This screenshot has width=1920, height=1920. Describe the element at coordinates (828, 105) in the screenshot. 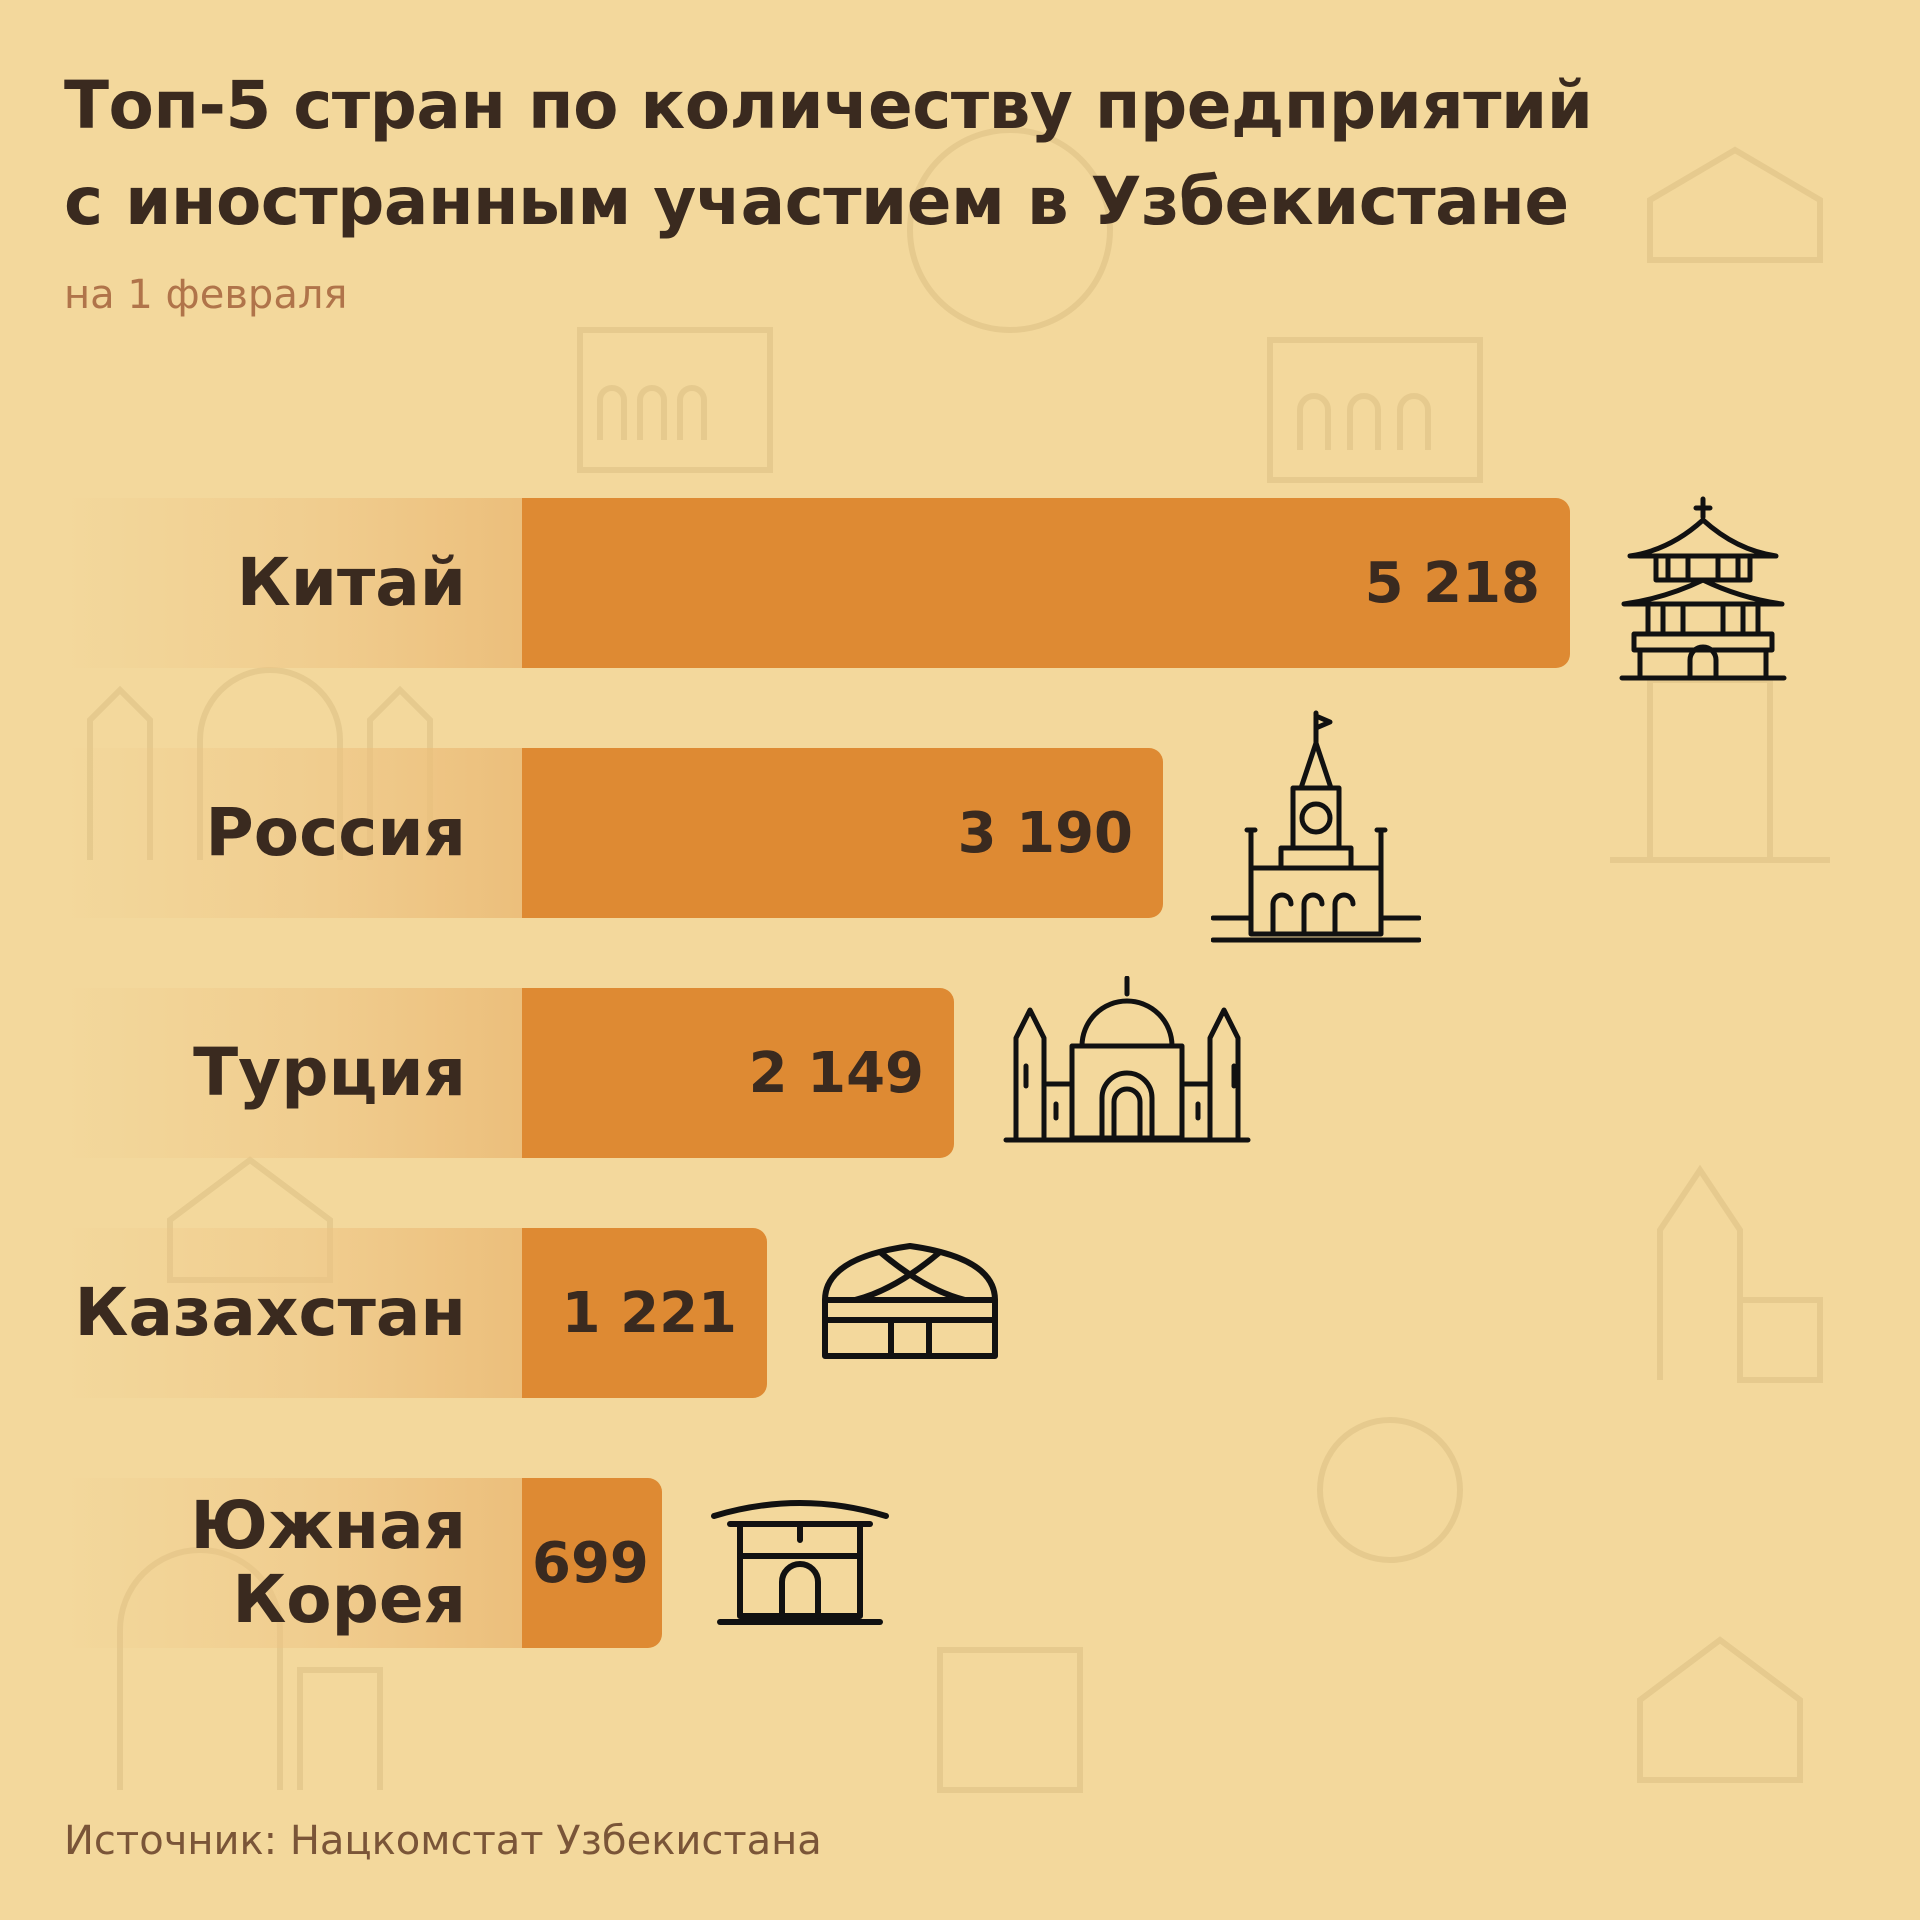

I see `title-line-1: Топ-5 стран по количеству предприятий` at that location.